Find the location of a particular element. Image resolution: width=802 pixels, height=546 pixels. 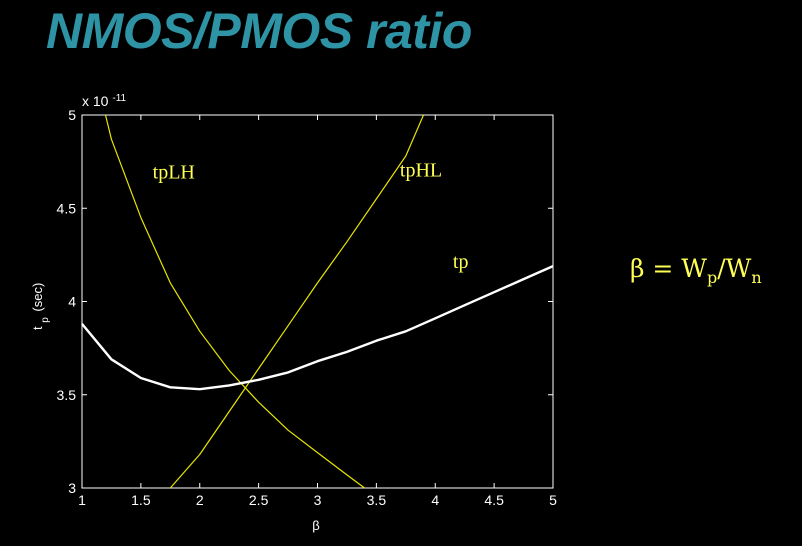

y-axis-label: t p (sec) is located at coordinates (40, 306).